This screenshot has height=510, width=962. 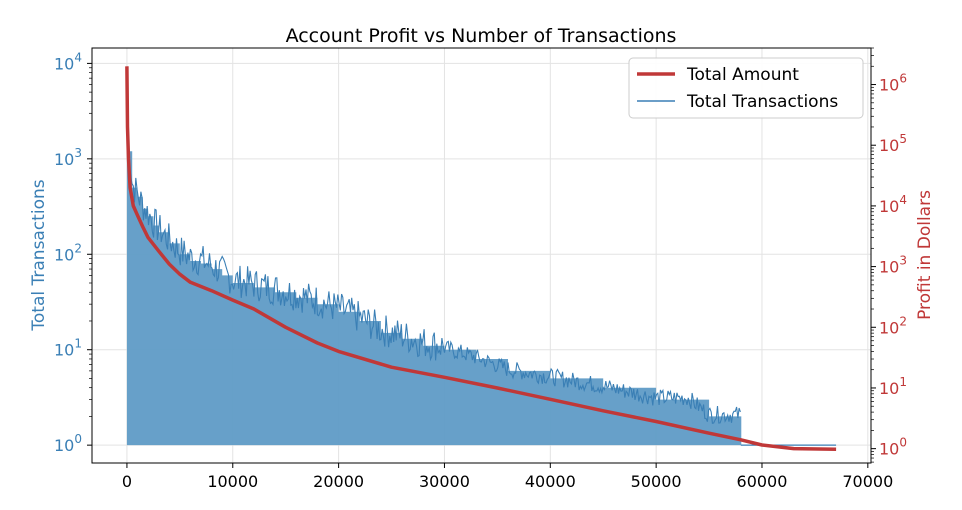 What do you see at coordinates (925, 255) in the screenshot?
I see `y-axis-right-label: Profit in Dollars` at bounding box center [925, 255].